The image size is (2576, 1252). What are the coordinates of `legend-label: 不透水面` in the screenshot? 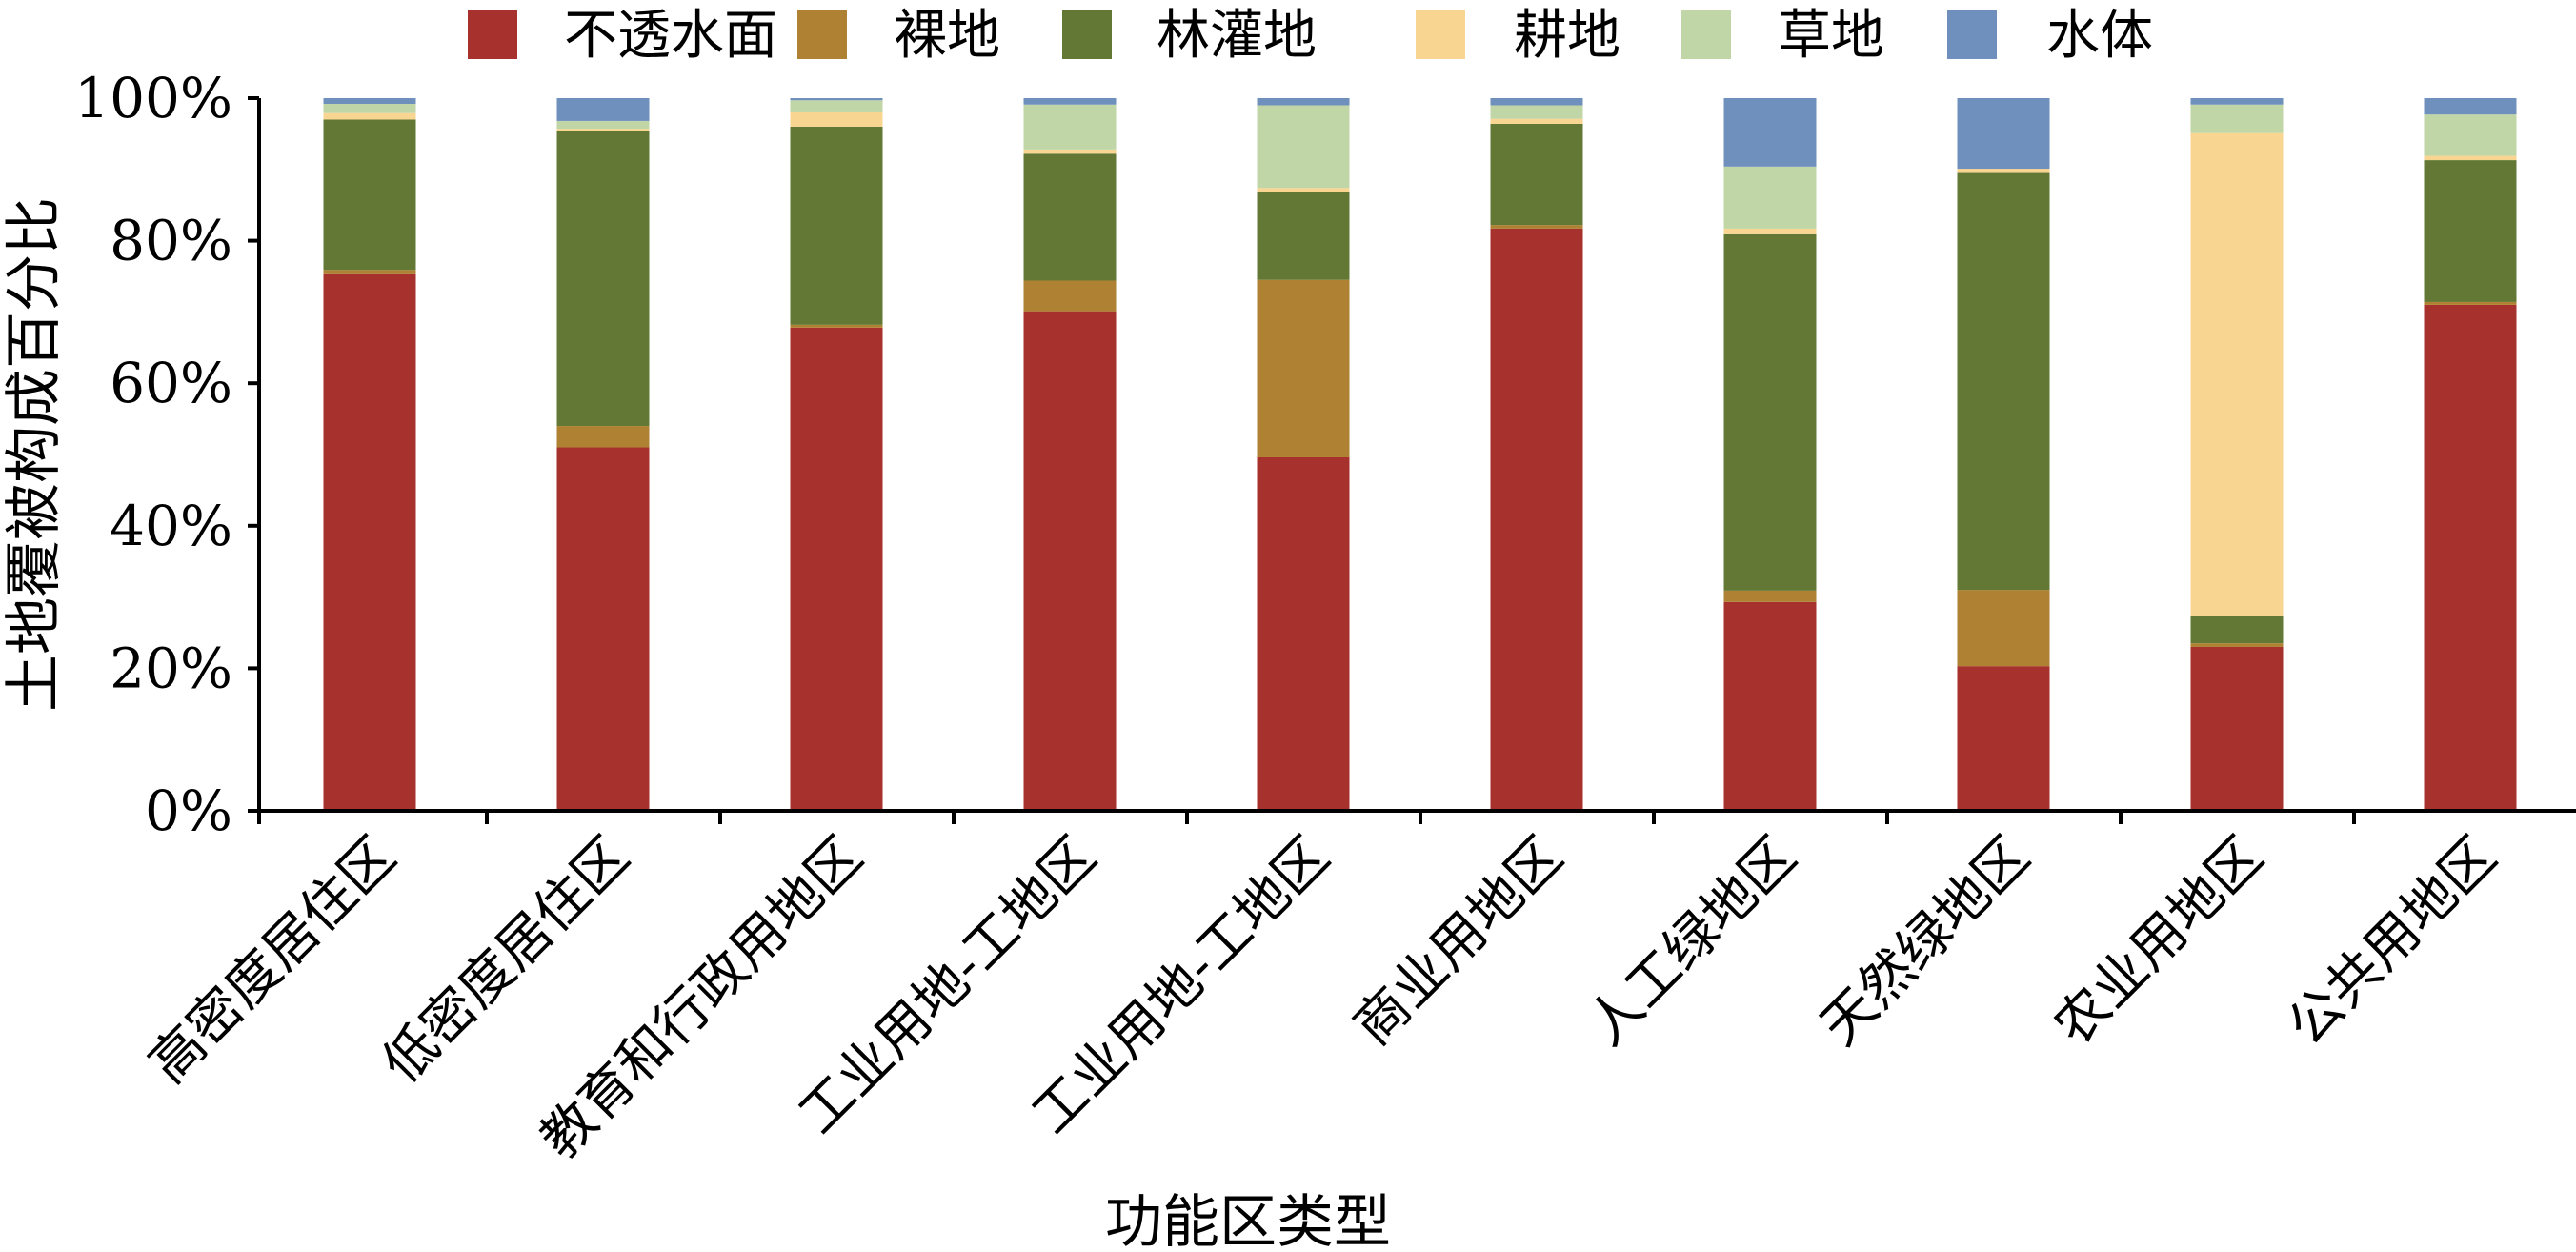 It's located at (670, 36).